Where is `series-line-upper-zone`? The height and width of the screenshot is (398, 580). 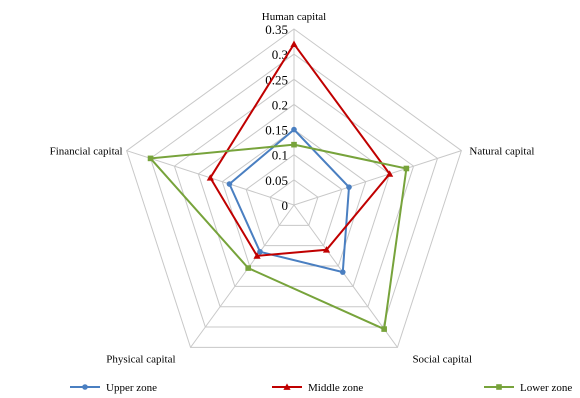 series-line-upper-zone is located at coordinates (289, 201).